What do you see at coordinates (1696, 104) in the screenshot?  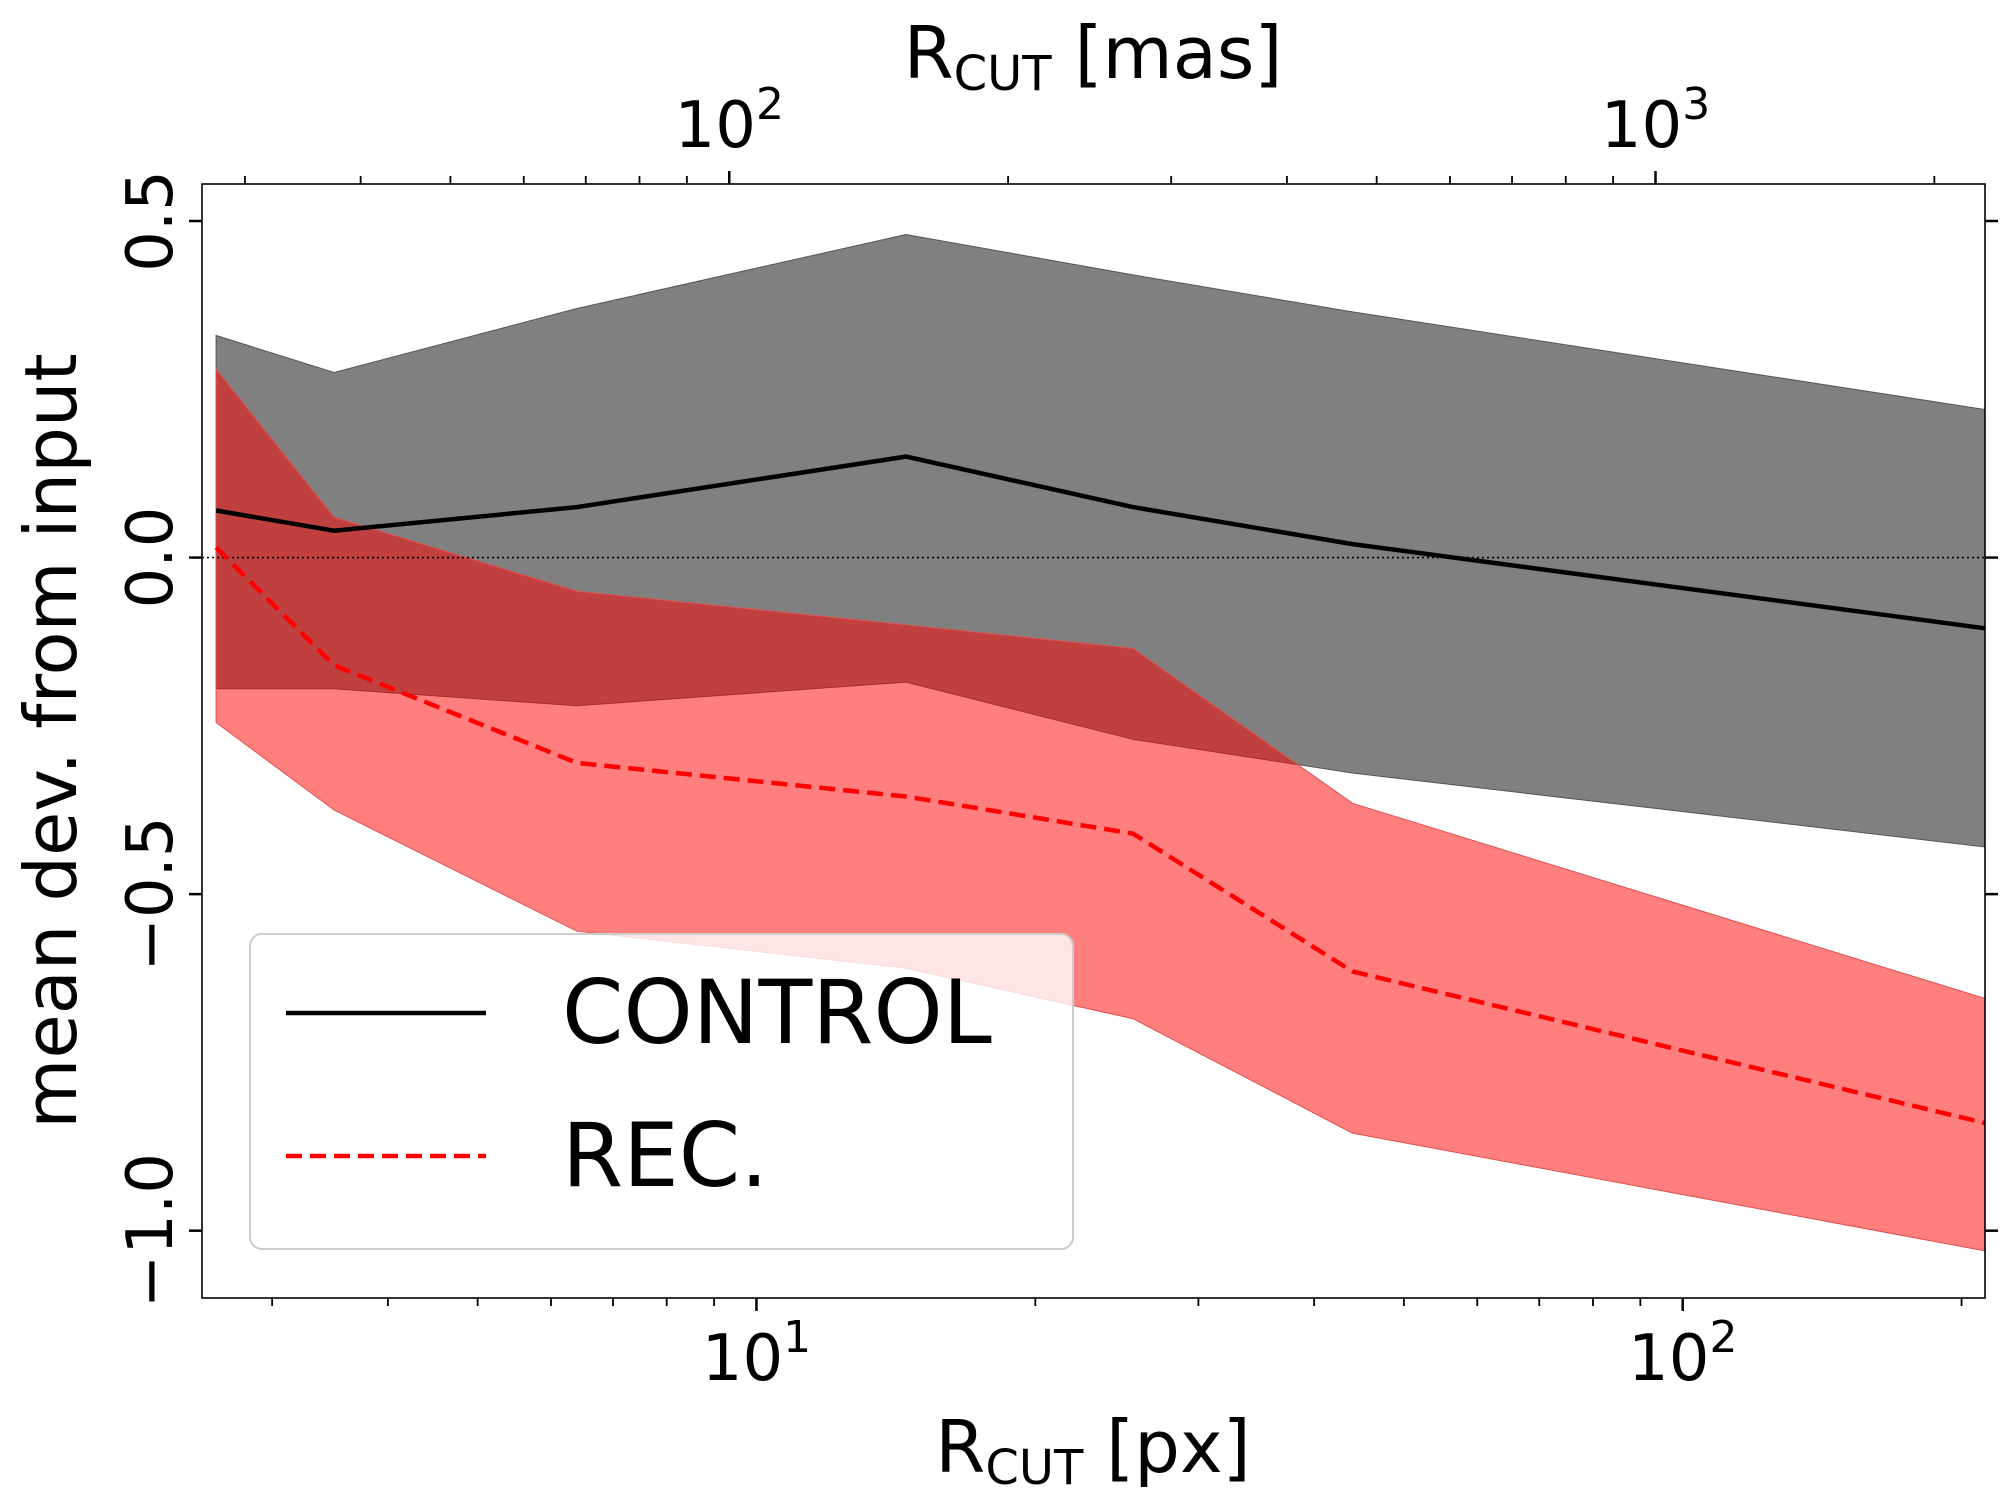 I see `x2-tick-label-exponent: 3` at bounding box center [1696, 104].